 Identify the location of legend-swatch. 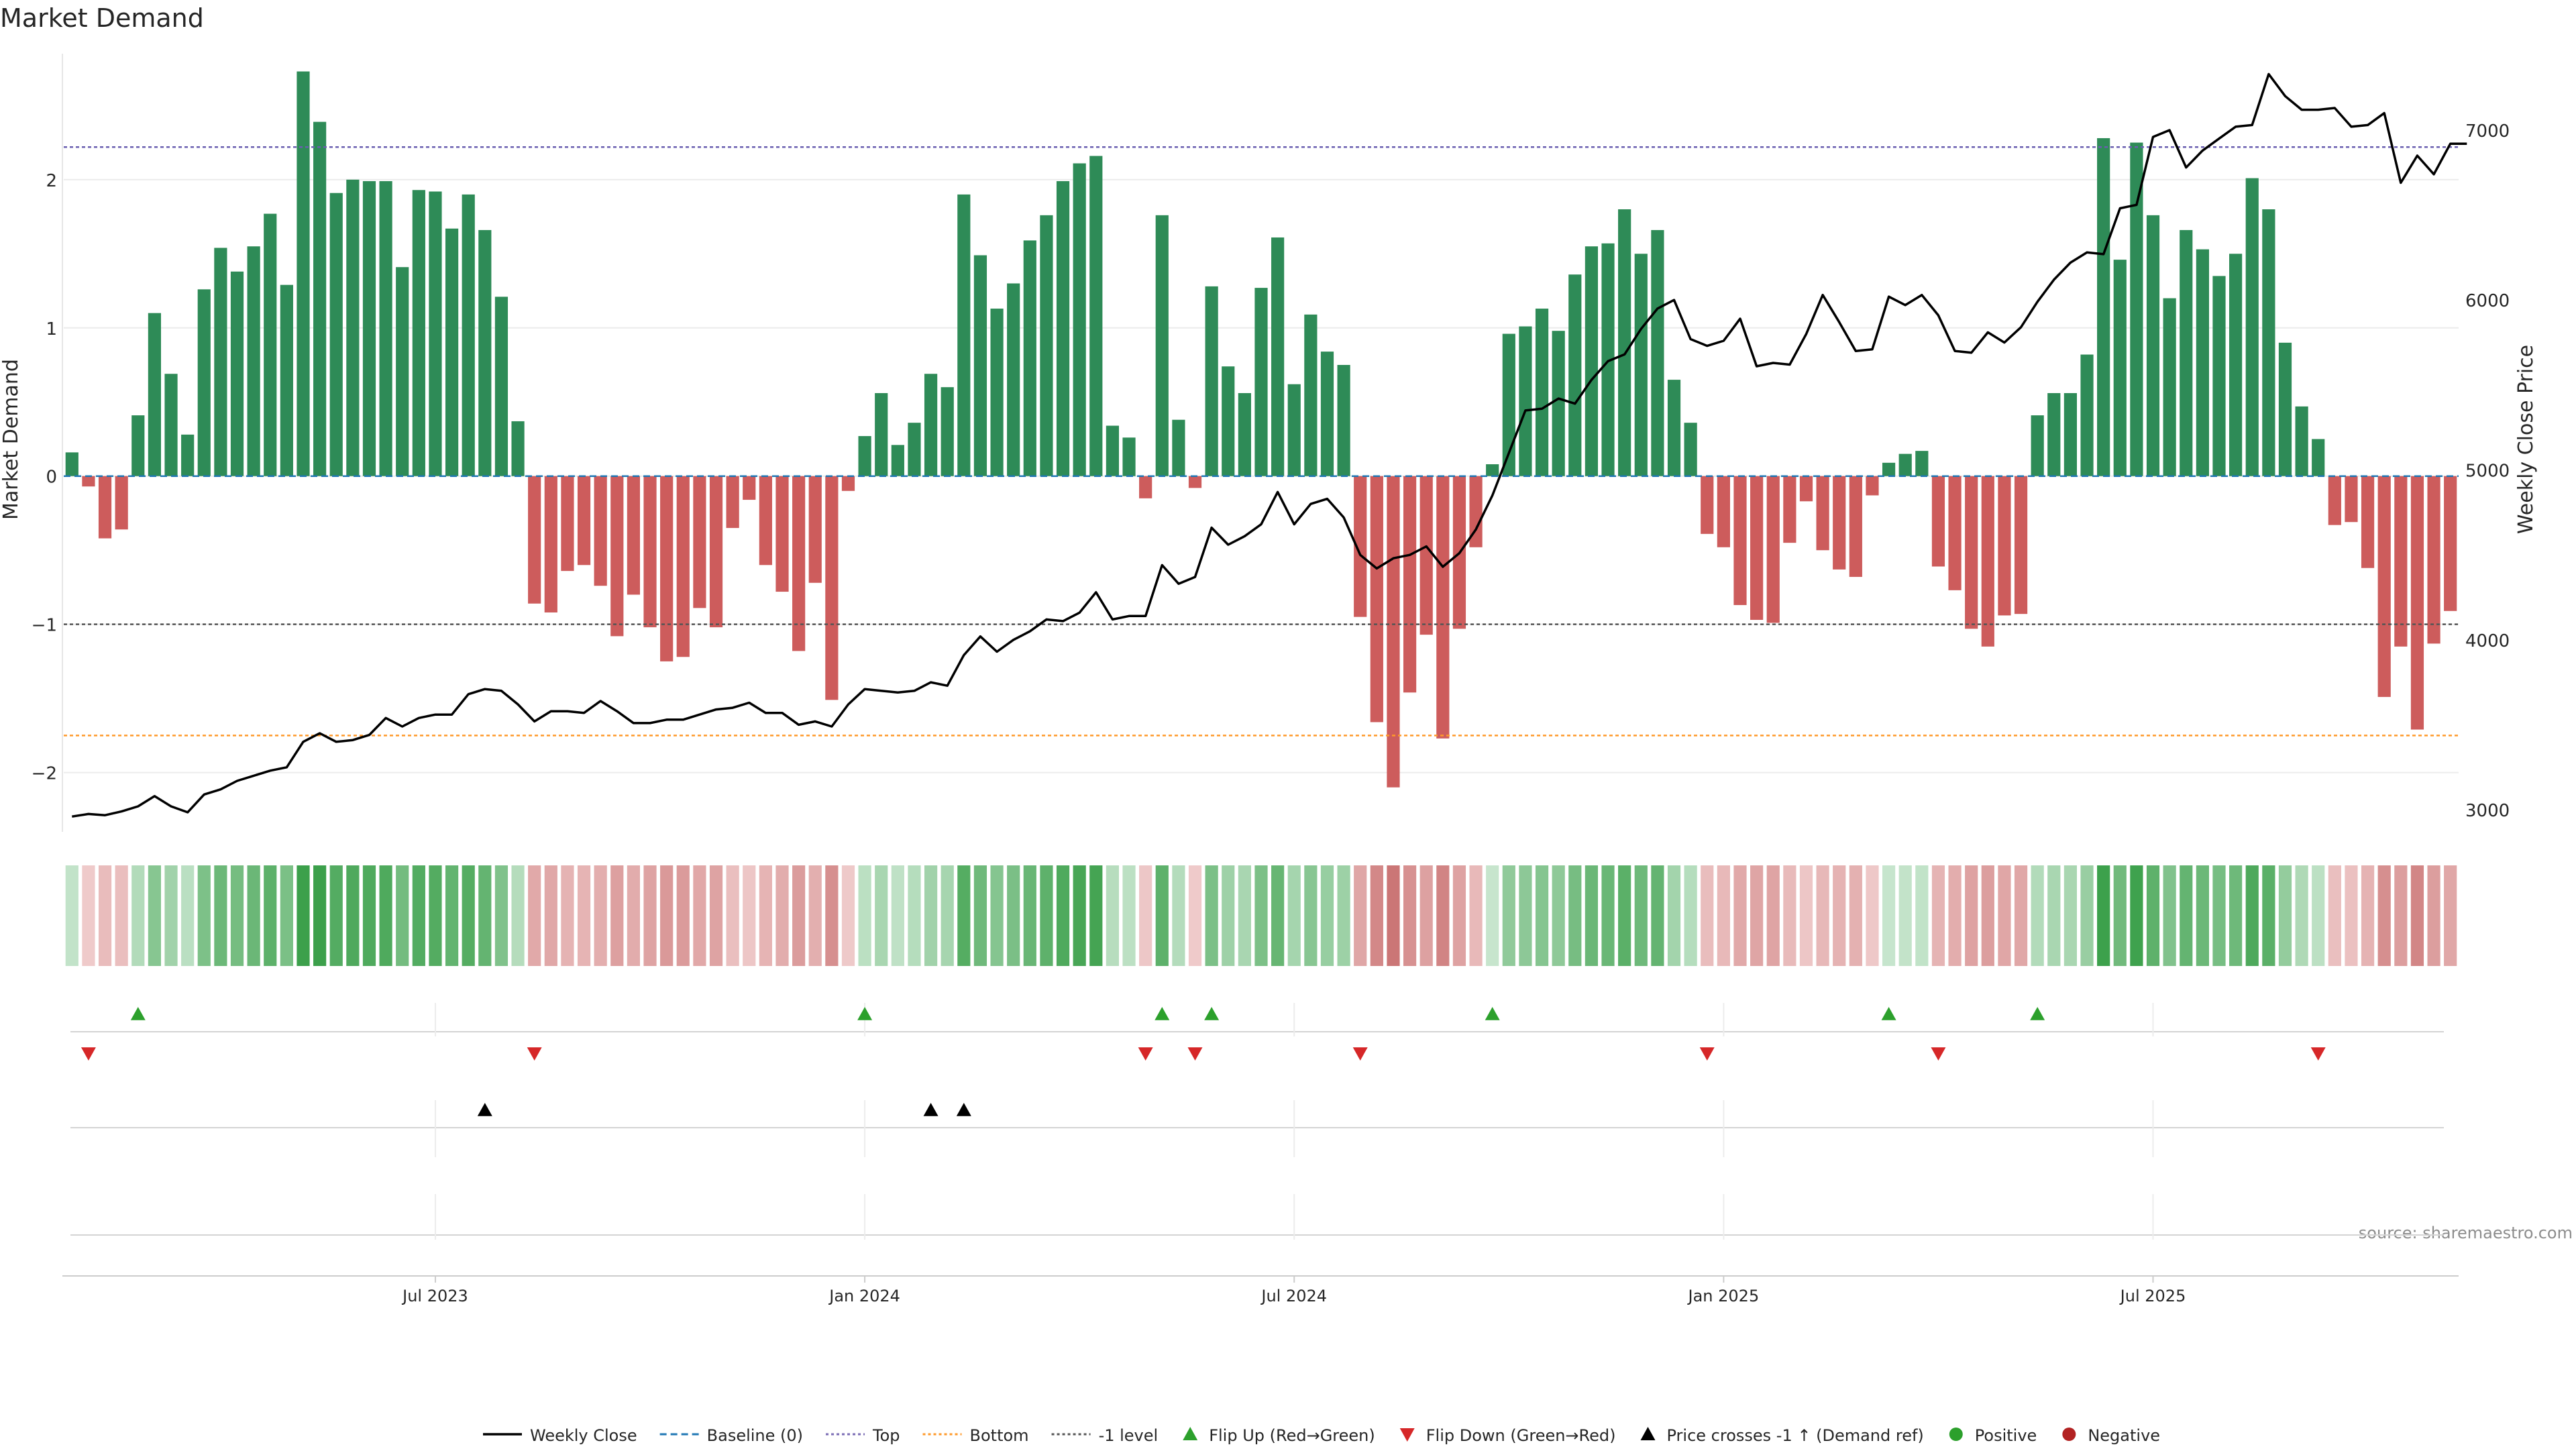
(1648, 1433).